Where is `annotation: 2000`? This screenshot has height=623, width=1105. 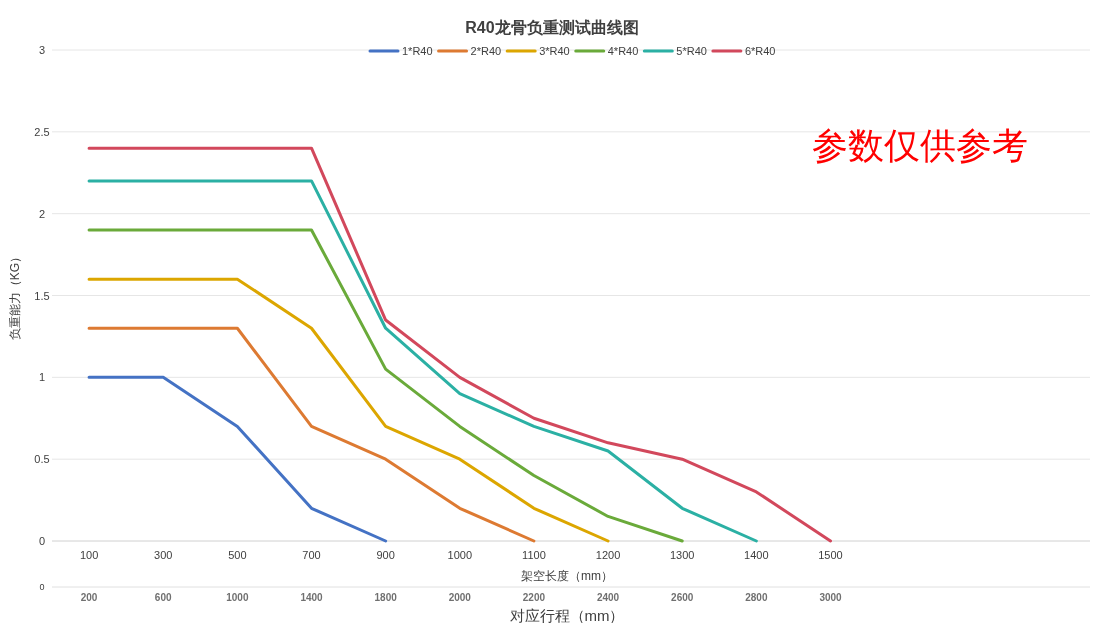
annotation: 2000 is located at coordinates (459, 597).